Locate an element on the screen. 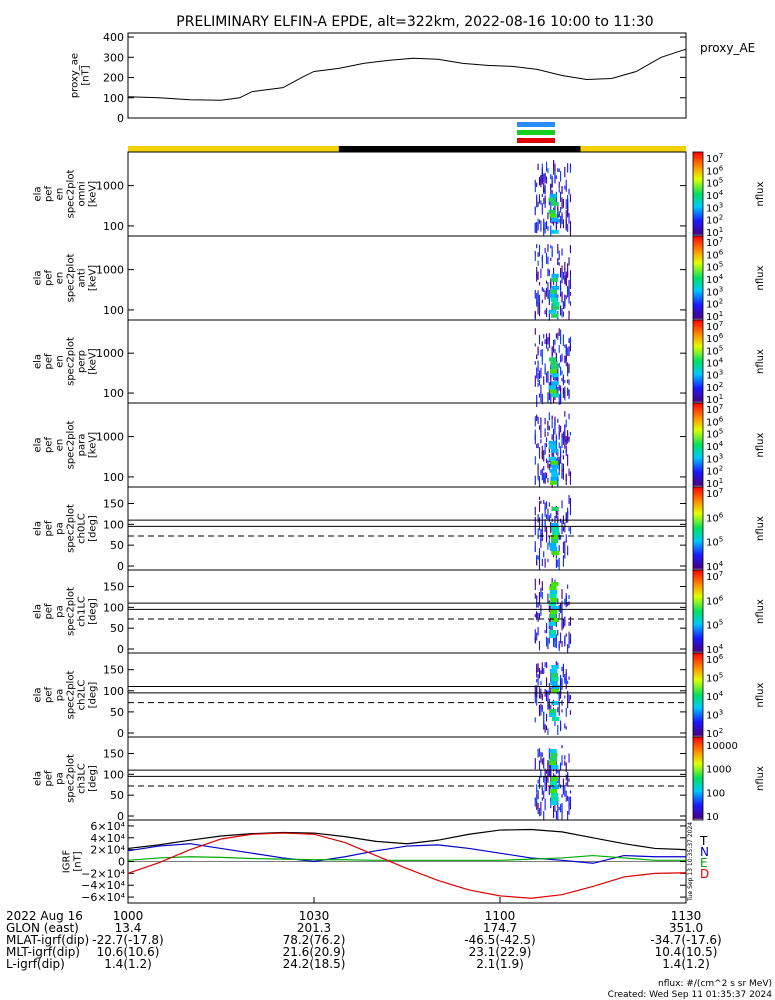  perp-ztick-exp: 6 is located at coordinates (721, 336).